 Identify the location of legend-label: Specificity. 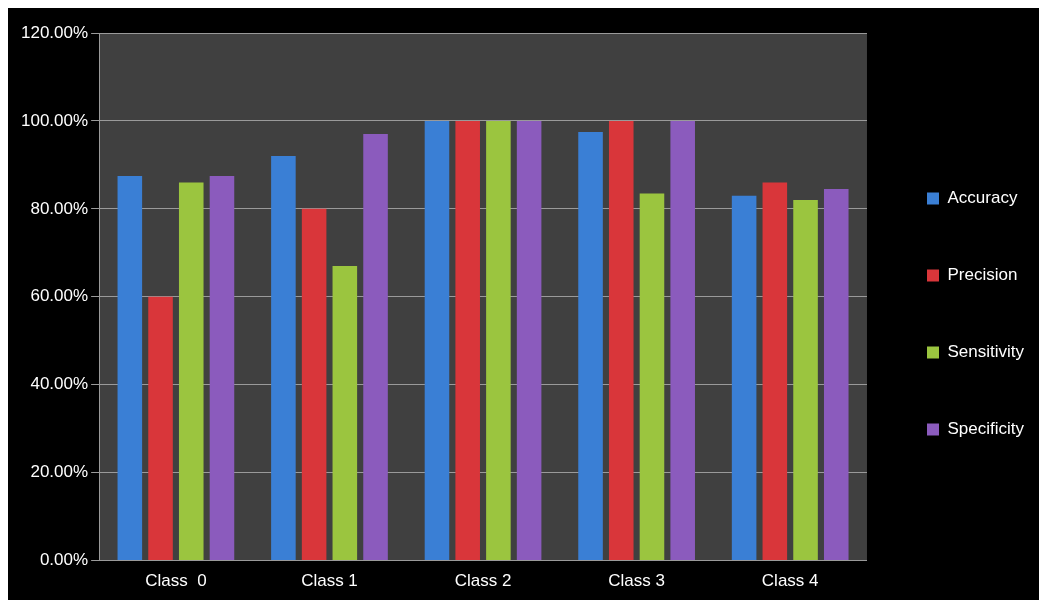
(986, 429).